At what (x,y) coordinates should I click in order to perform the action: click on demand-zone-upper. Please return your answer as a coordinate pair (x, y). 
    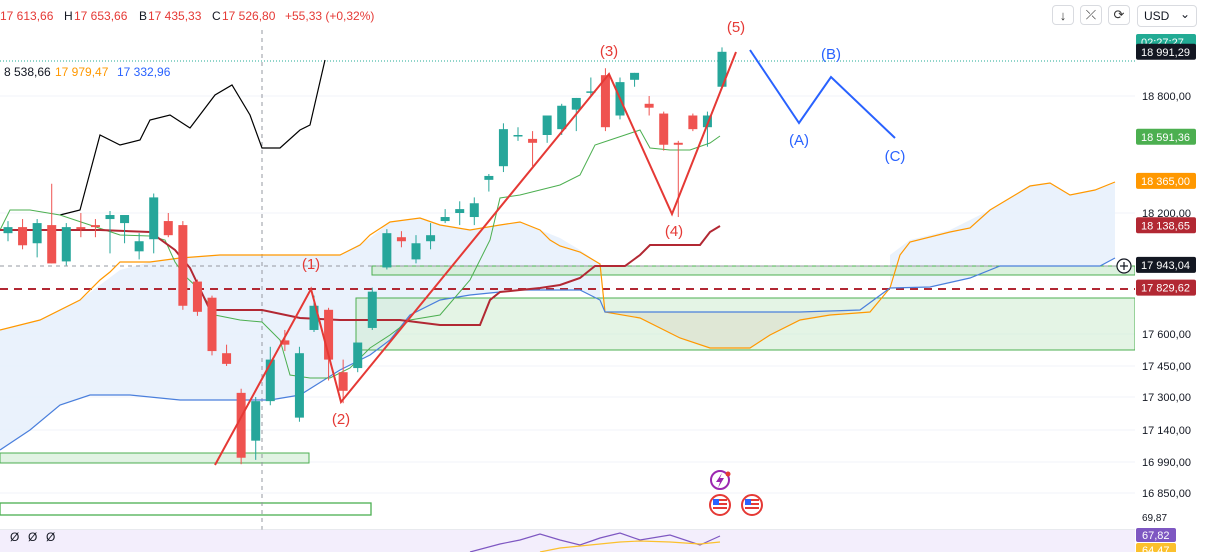
    Looking at the image, I should click on (753, 270).